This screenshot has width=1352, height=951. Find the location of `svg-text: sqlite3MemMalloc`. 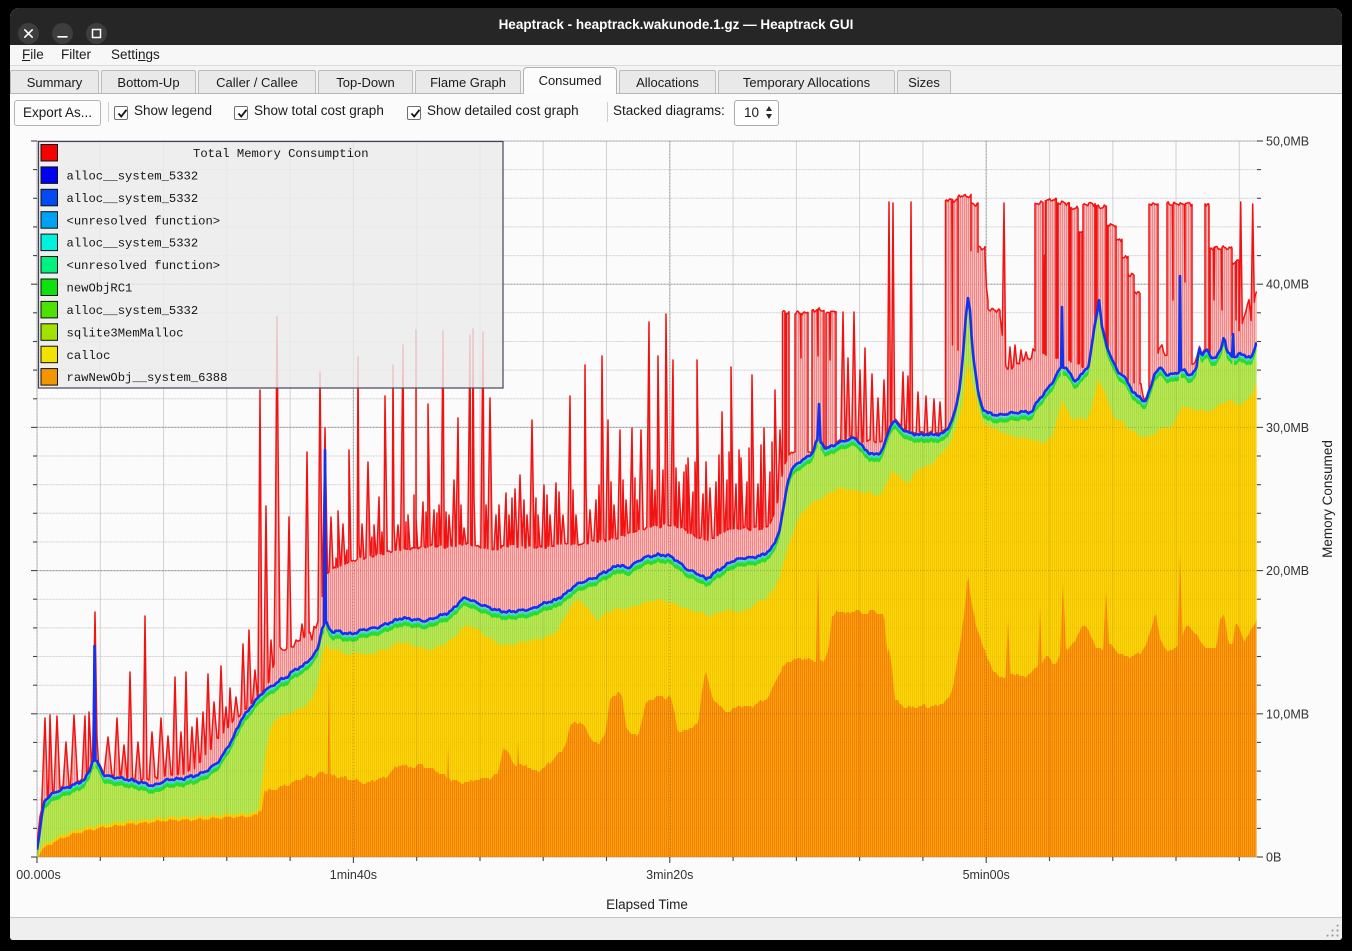

svg-text: sqlite3MemMalloc is located at coordinates (125, 333).